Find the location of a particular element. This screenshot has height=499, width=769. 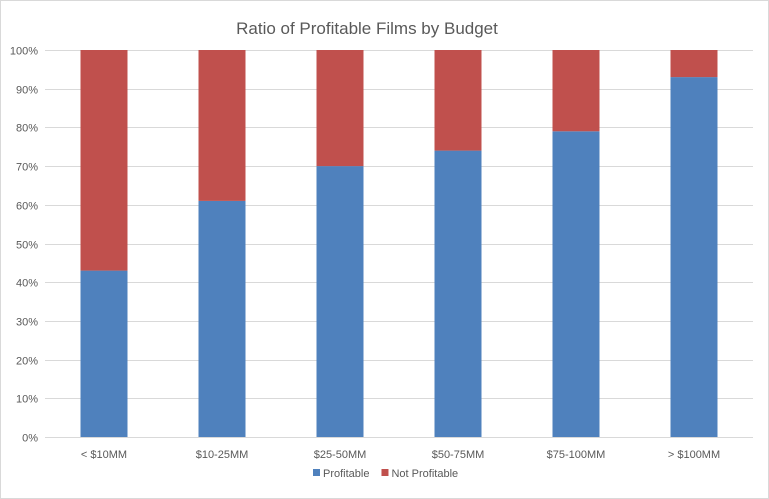

y-tick-label: 20% is located at coordinates (27, 362).